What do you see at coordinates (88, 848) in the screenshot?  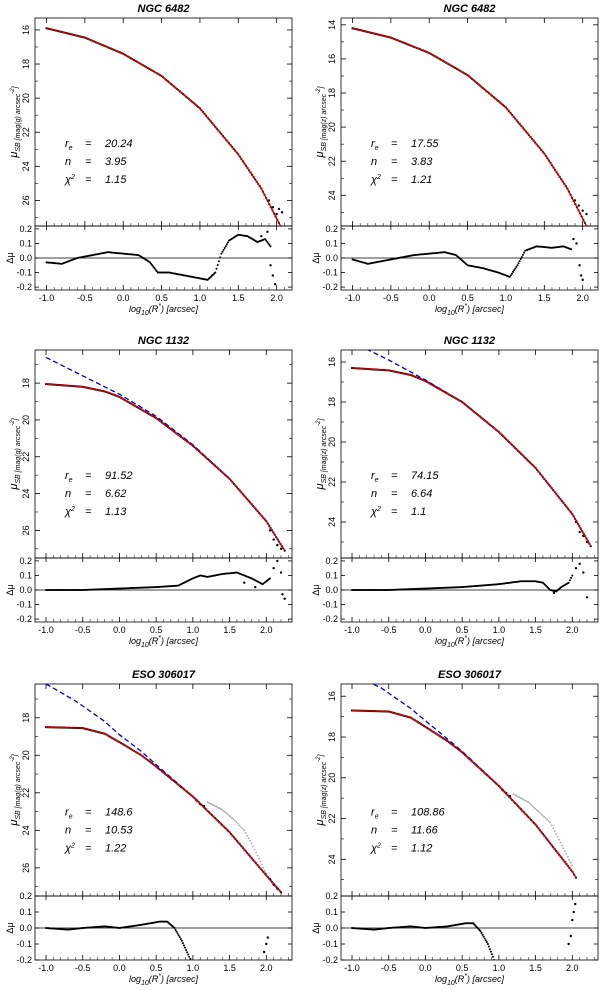 I see `fit-param-chi2-eq: =` at bounding box center [88, 848].